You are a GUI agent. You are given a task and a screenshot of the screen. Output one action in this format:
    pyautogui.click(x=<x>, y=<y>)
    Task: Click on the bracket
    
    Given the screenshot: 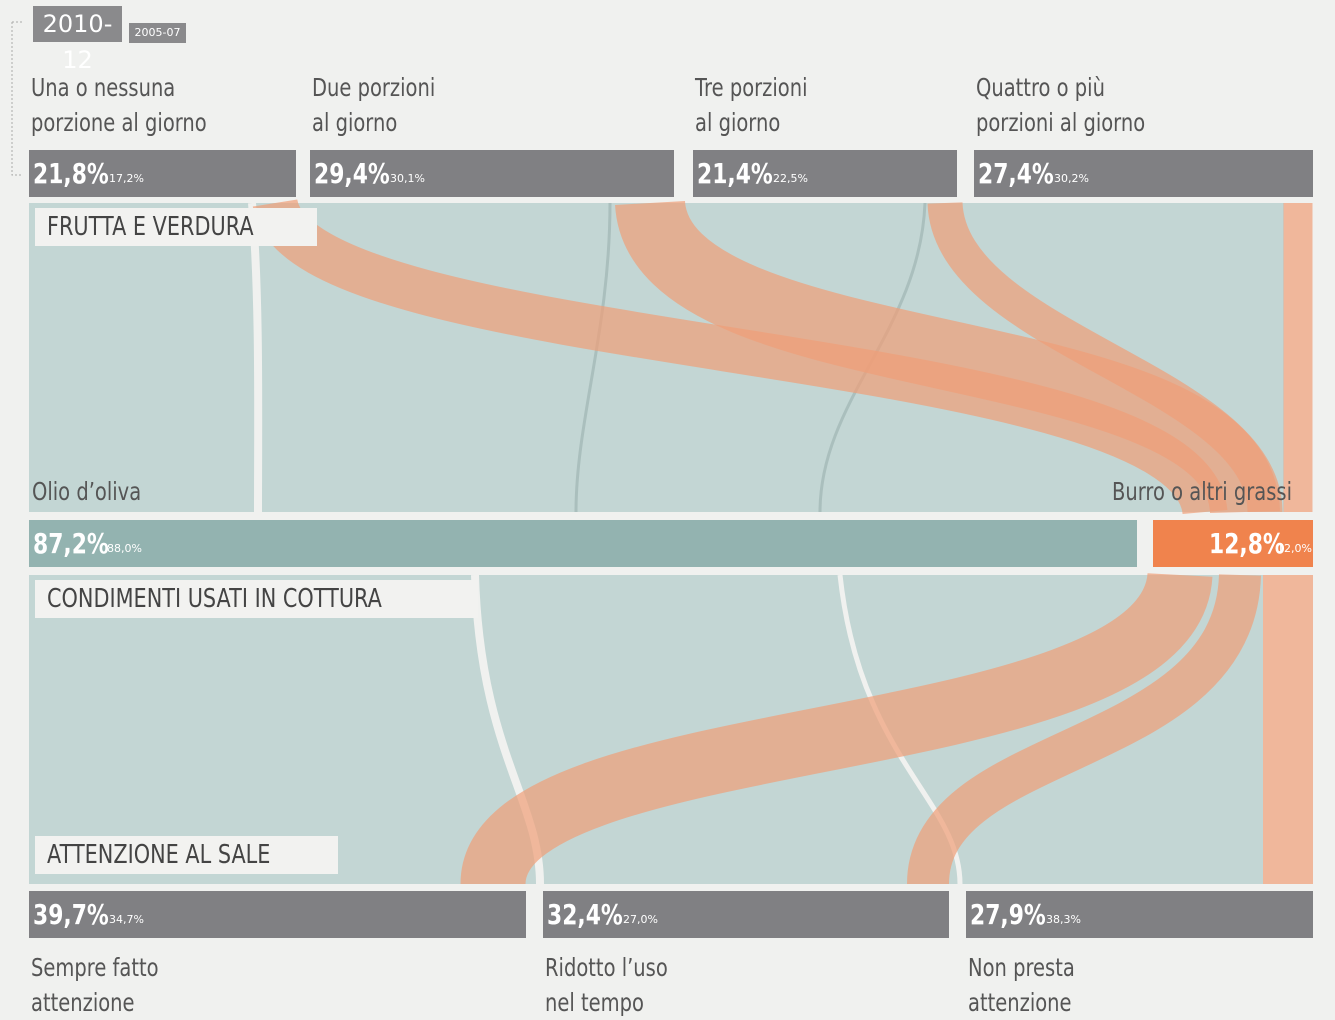 What is the action you would take?
    pyautogui.click(x=16, y=98)
    